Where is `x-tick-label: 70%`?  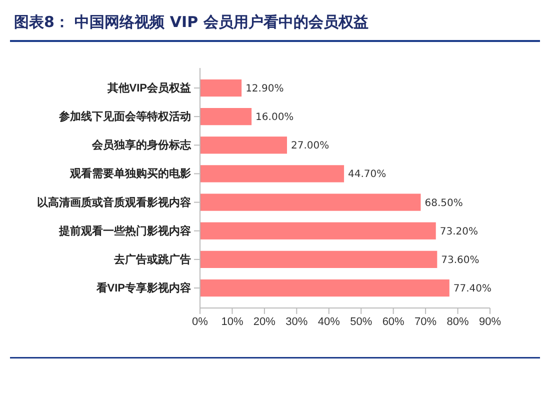
x-tick-label: 70% is located at coordinates (425, 322).